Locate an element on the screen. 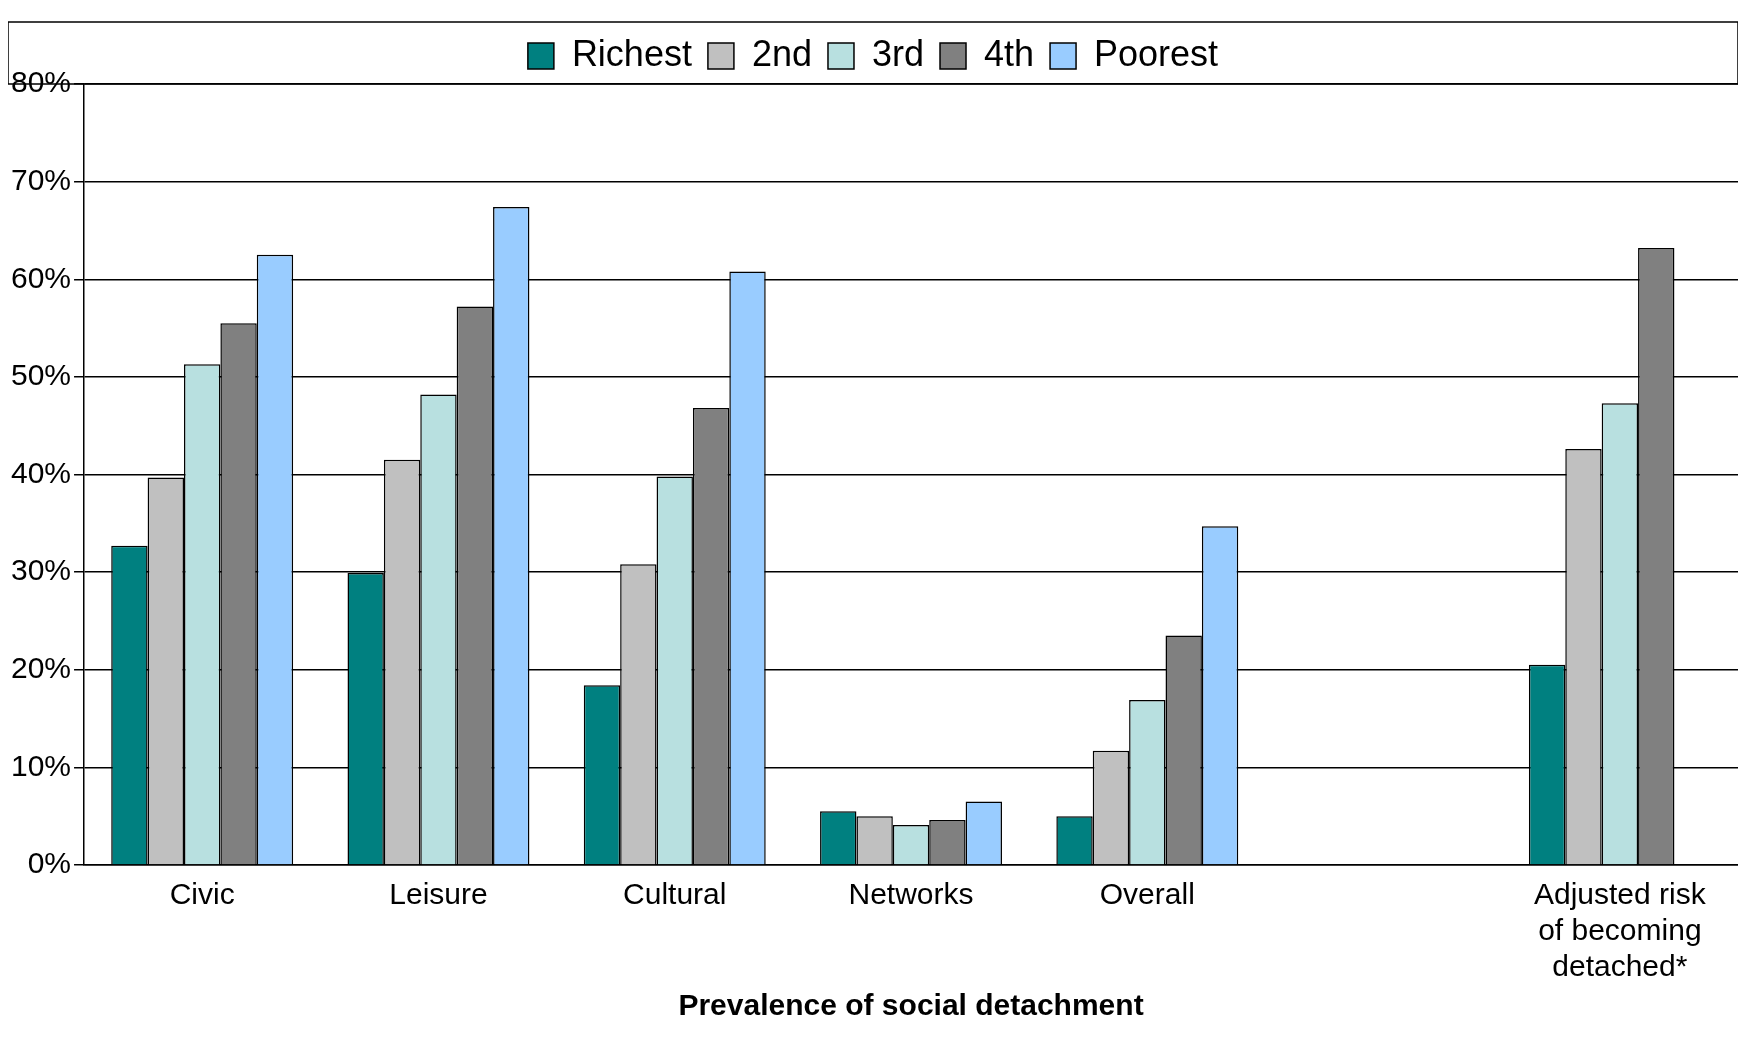 The height and width of the screenshot is (1037, 1746). x-tick-label: Cultural is located at coordinates (675, 894).